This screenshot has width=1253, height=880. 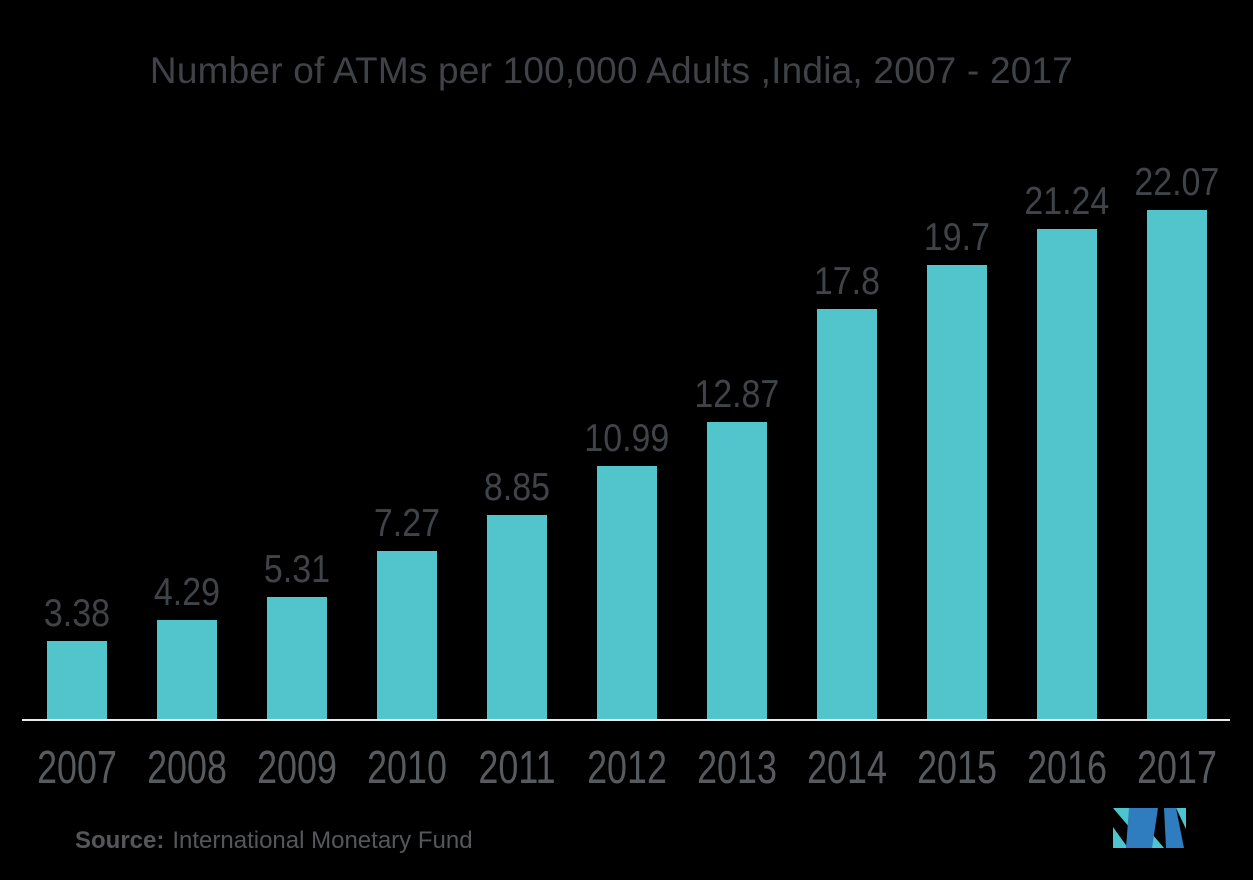 What do you see at coordinates (77, 767) in the screenshot?
I see `x-tick-label: 2007` at bounding box center [77, 767].